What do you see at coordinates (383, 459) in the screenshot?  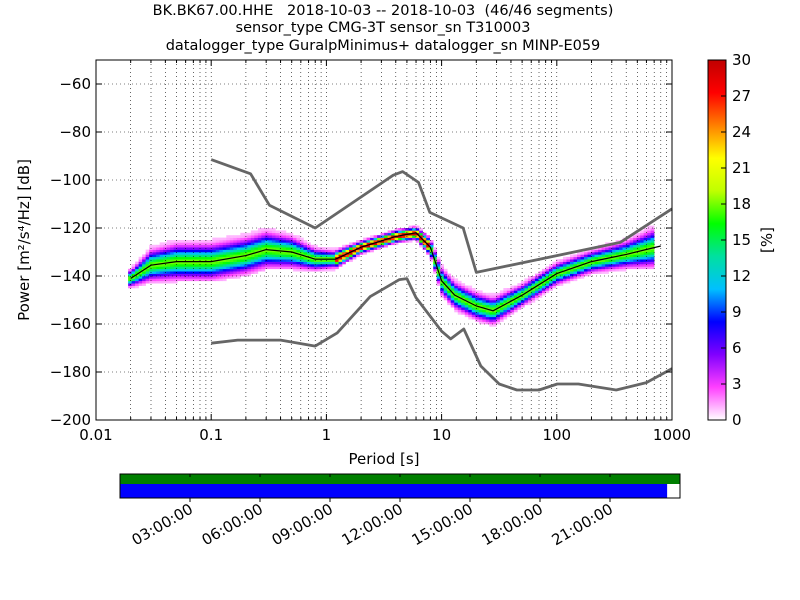 I see `x-axis-label: Period [s]` at bounding box center [383, 459].